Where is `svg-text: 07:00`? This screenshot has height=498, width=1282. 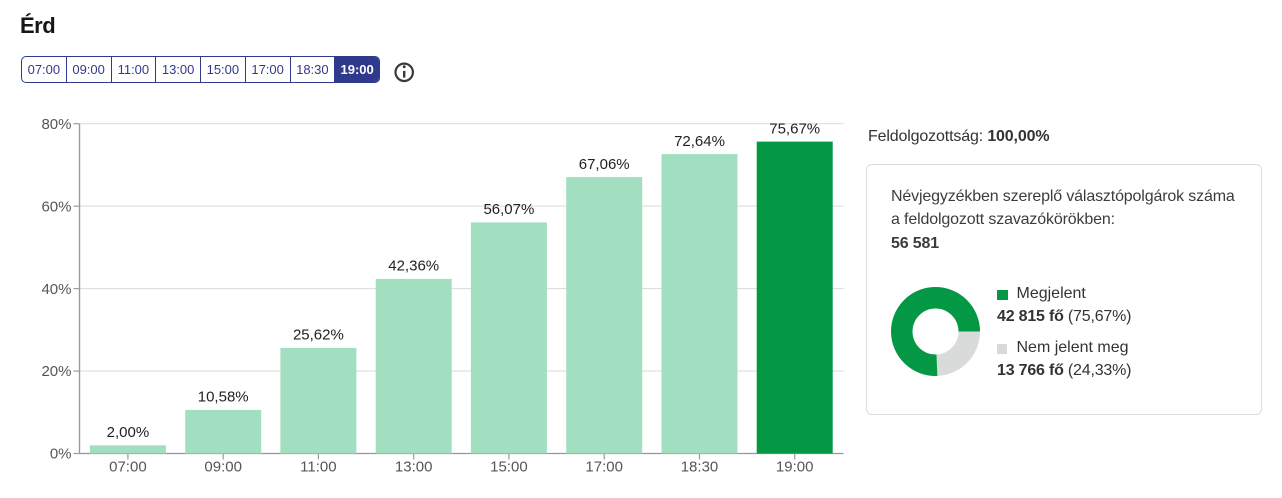
svg-text: 07:00 is located at coordinates (128, 467).